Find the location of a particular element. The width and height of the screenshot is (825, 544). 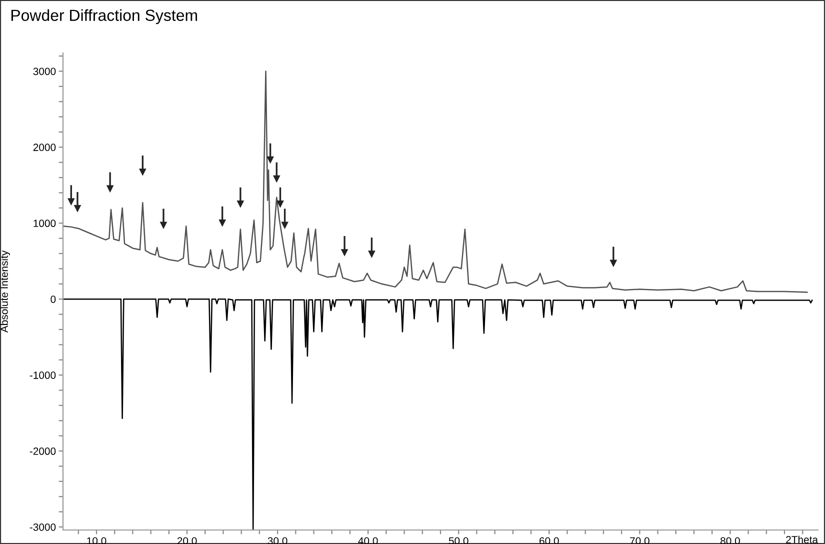

x-axis-title: 2Theta is located at coordinates (802, 540).